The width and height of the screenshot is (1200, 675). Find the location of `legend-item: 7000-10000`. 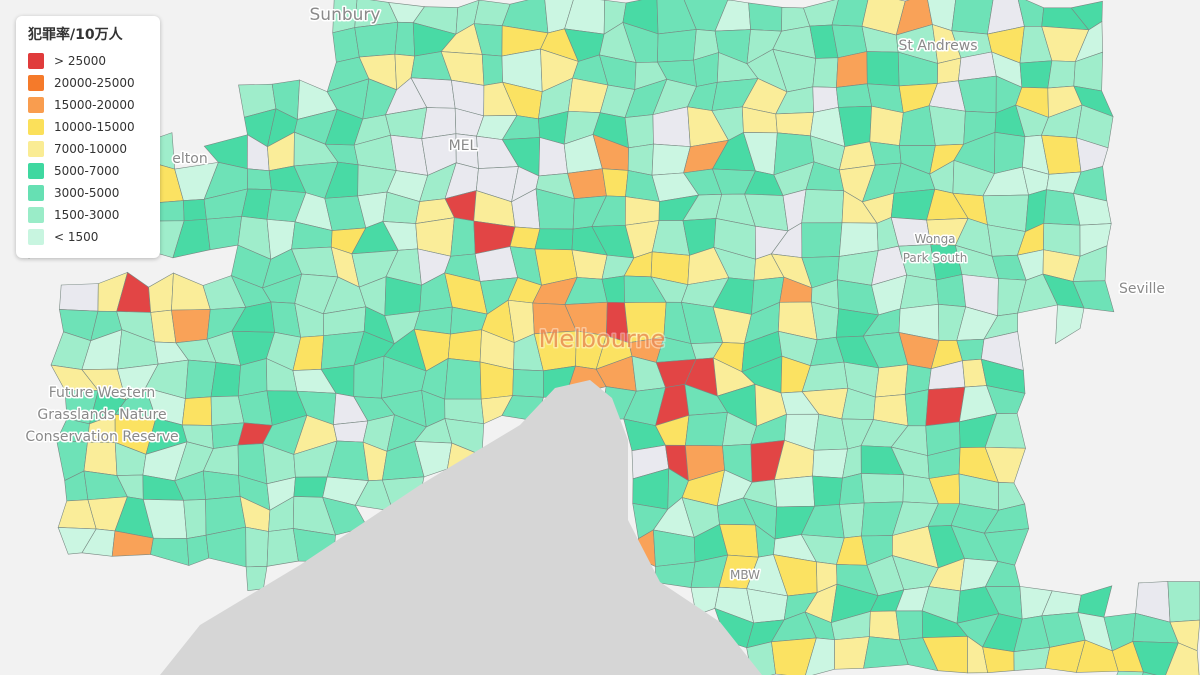

legend-item: 7000-10000 is located at coordinates (89, 149).